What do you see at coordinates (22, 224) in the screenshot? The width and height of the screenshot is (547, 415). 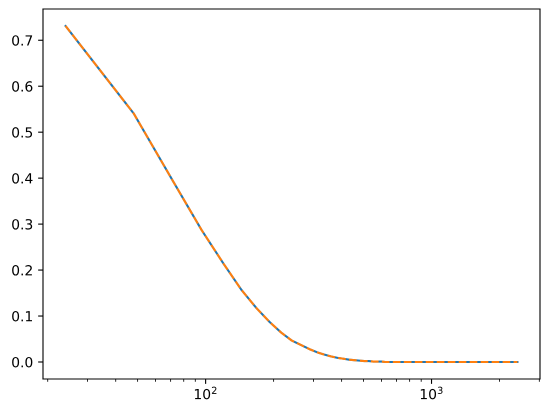 I see `y-tick-label: 0.3` at bounding box center [22, 224].